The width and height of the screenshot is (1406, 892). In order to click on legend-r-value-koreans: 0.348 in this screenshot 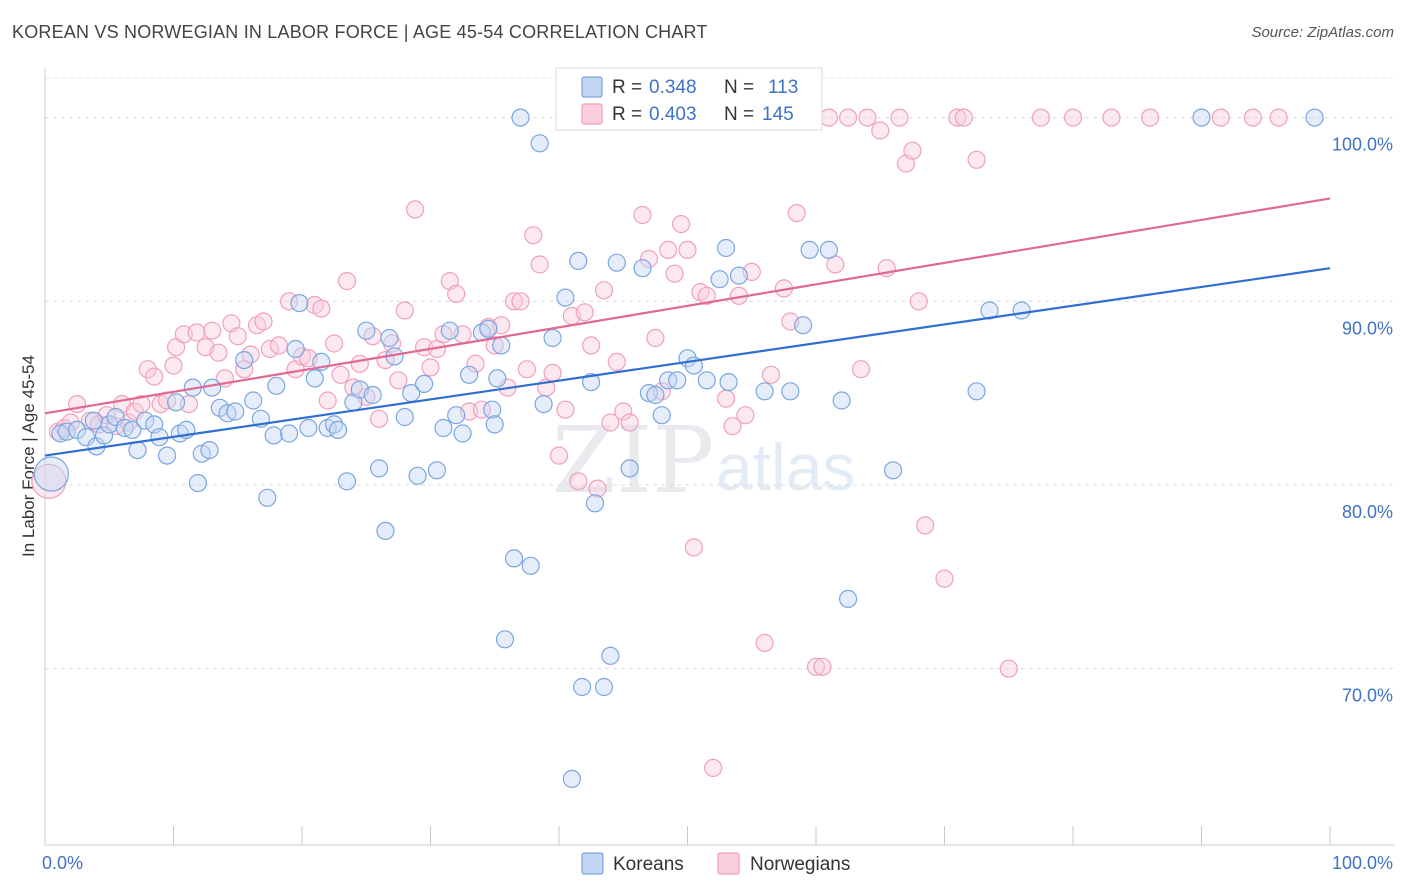, I will do `click(673, 87)`.